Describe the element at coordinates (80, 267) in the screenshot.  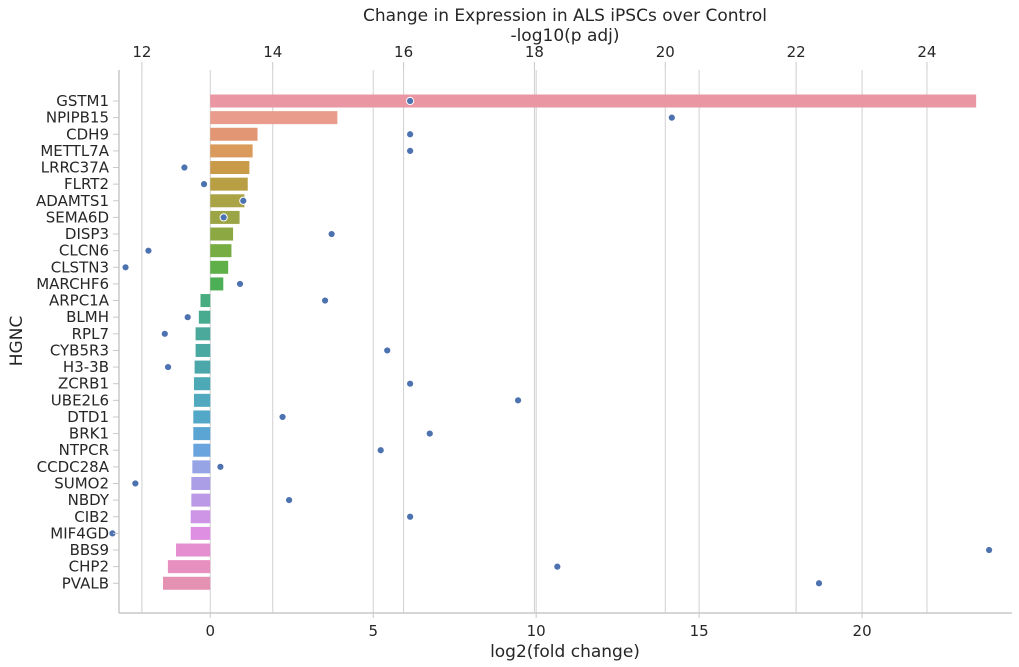
I see `y-tick-label: CLSTN3` at that location.